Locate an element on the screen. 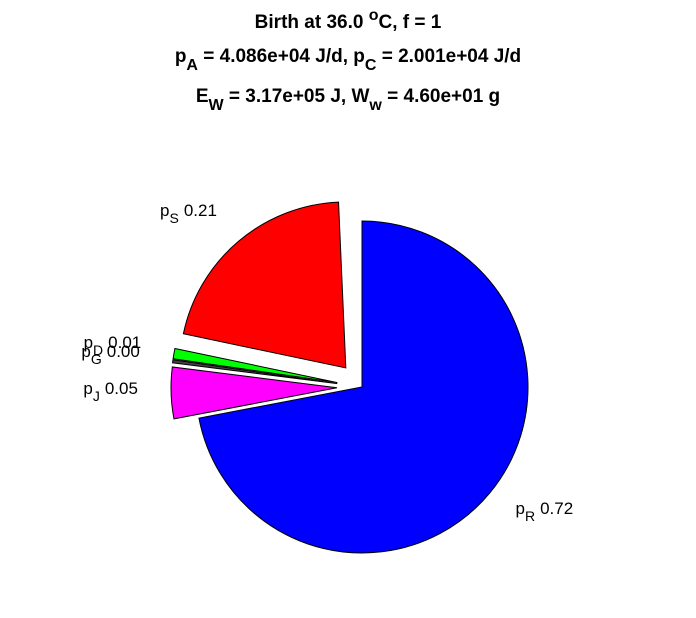  slice-label: pR 0.72 is located at coordinates (544, 511).